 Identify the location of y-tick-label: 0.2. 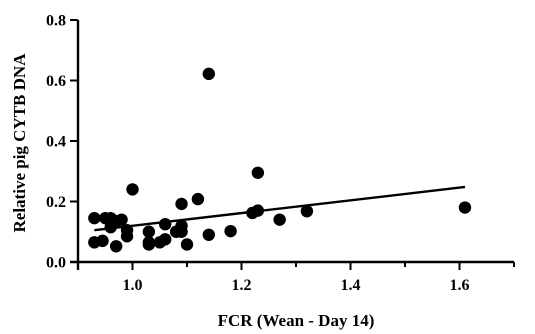
(56, 202).